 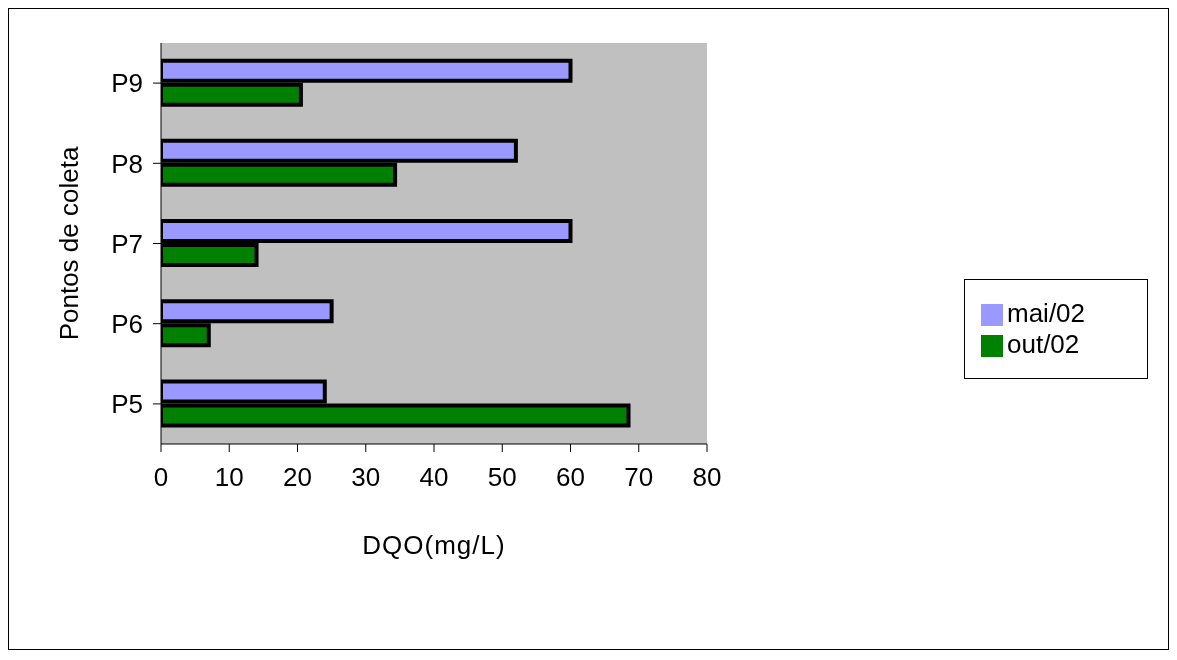 I want to click on y-tick-label: P9, so click(x=127, y=83).